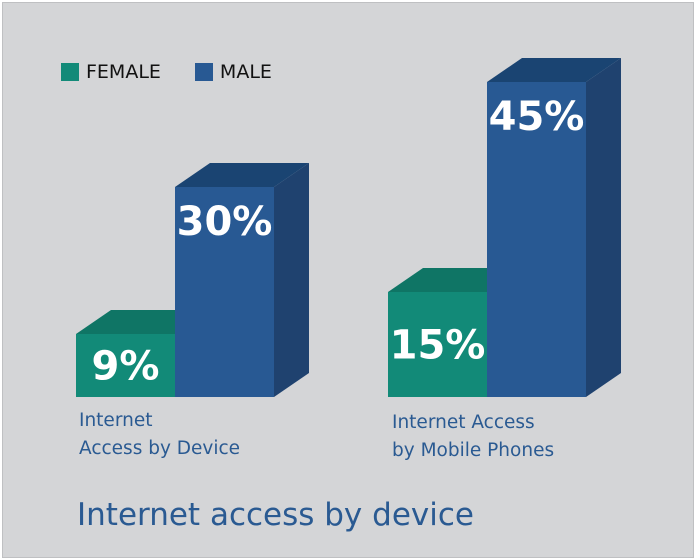 This screenshot has height=560, width=696. I want to click on legend-swatch-female, so click(70, 72).